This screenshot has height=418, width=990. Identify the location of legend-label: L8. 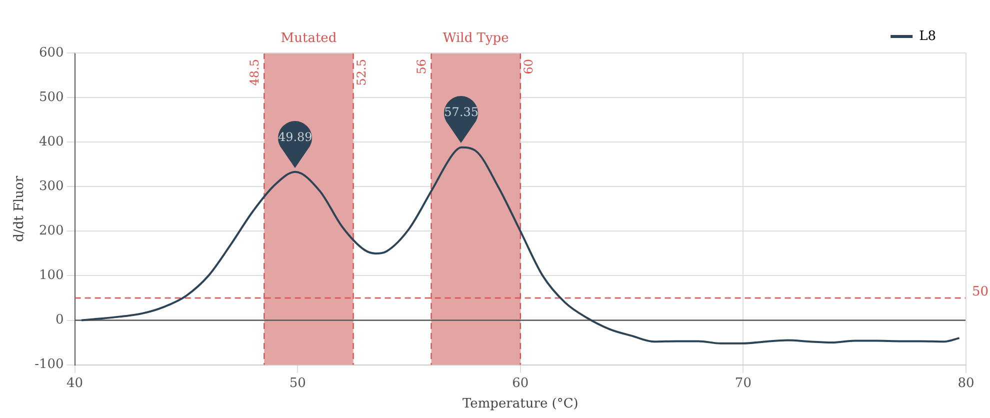
(927, 36).